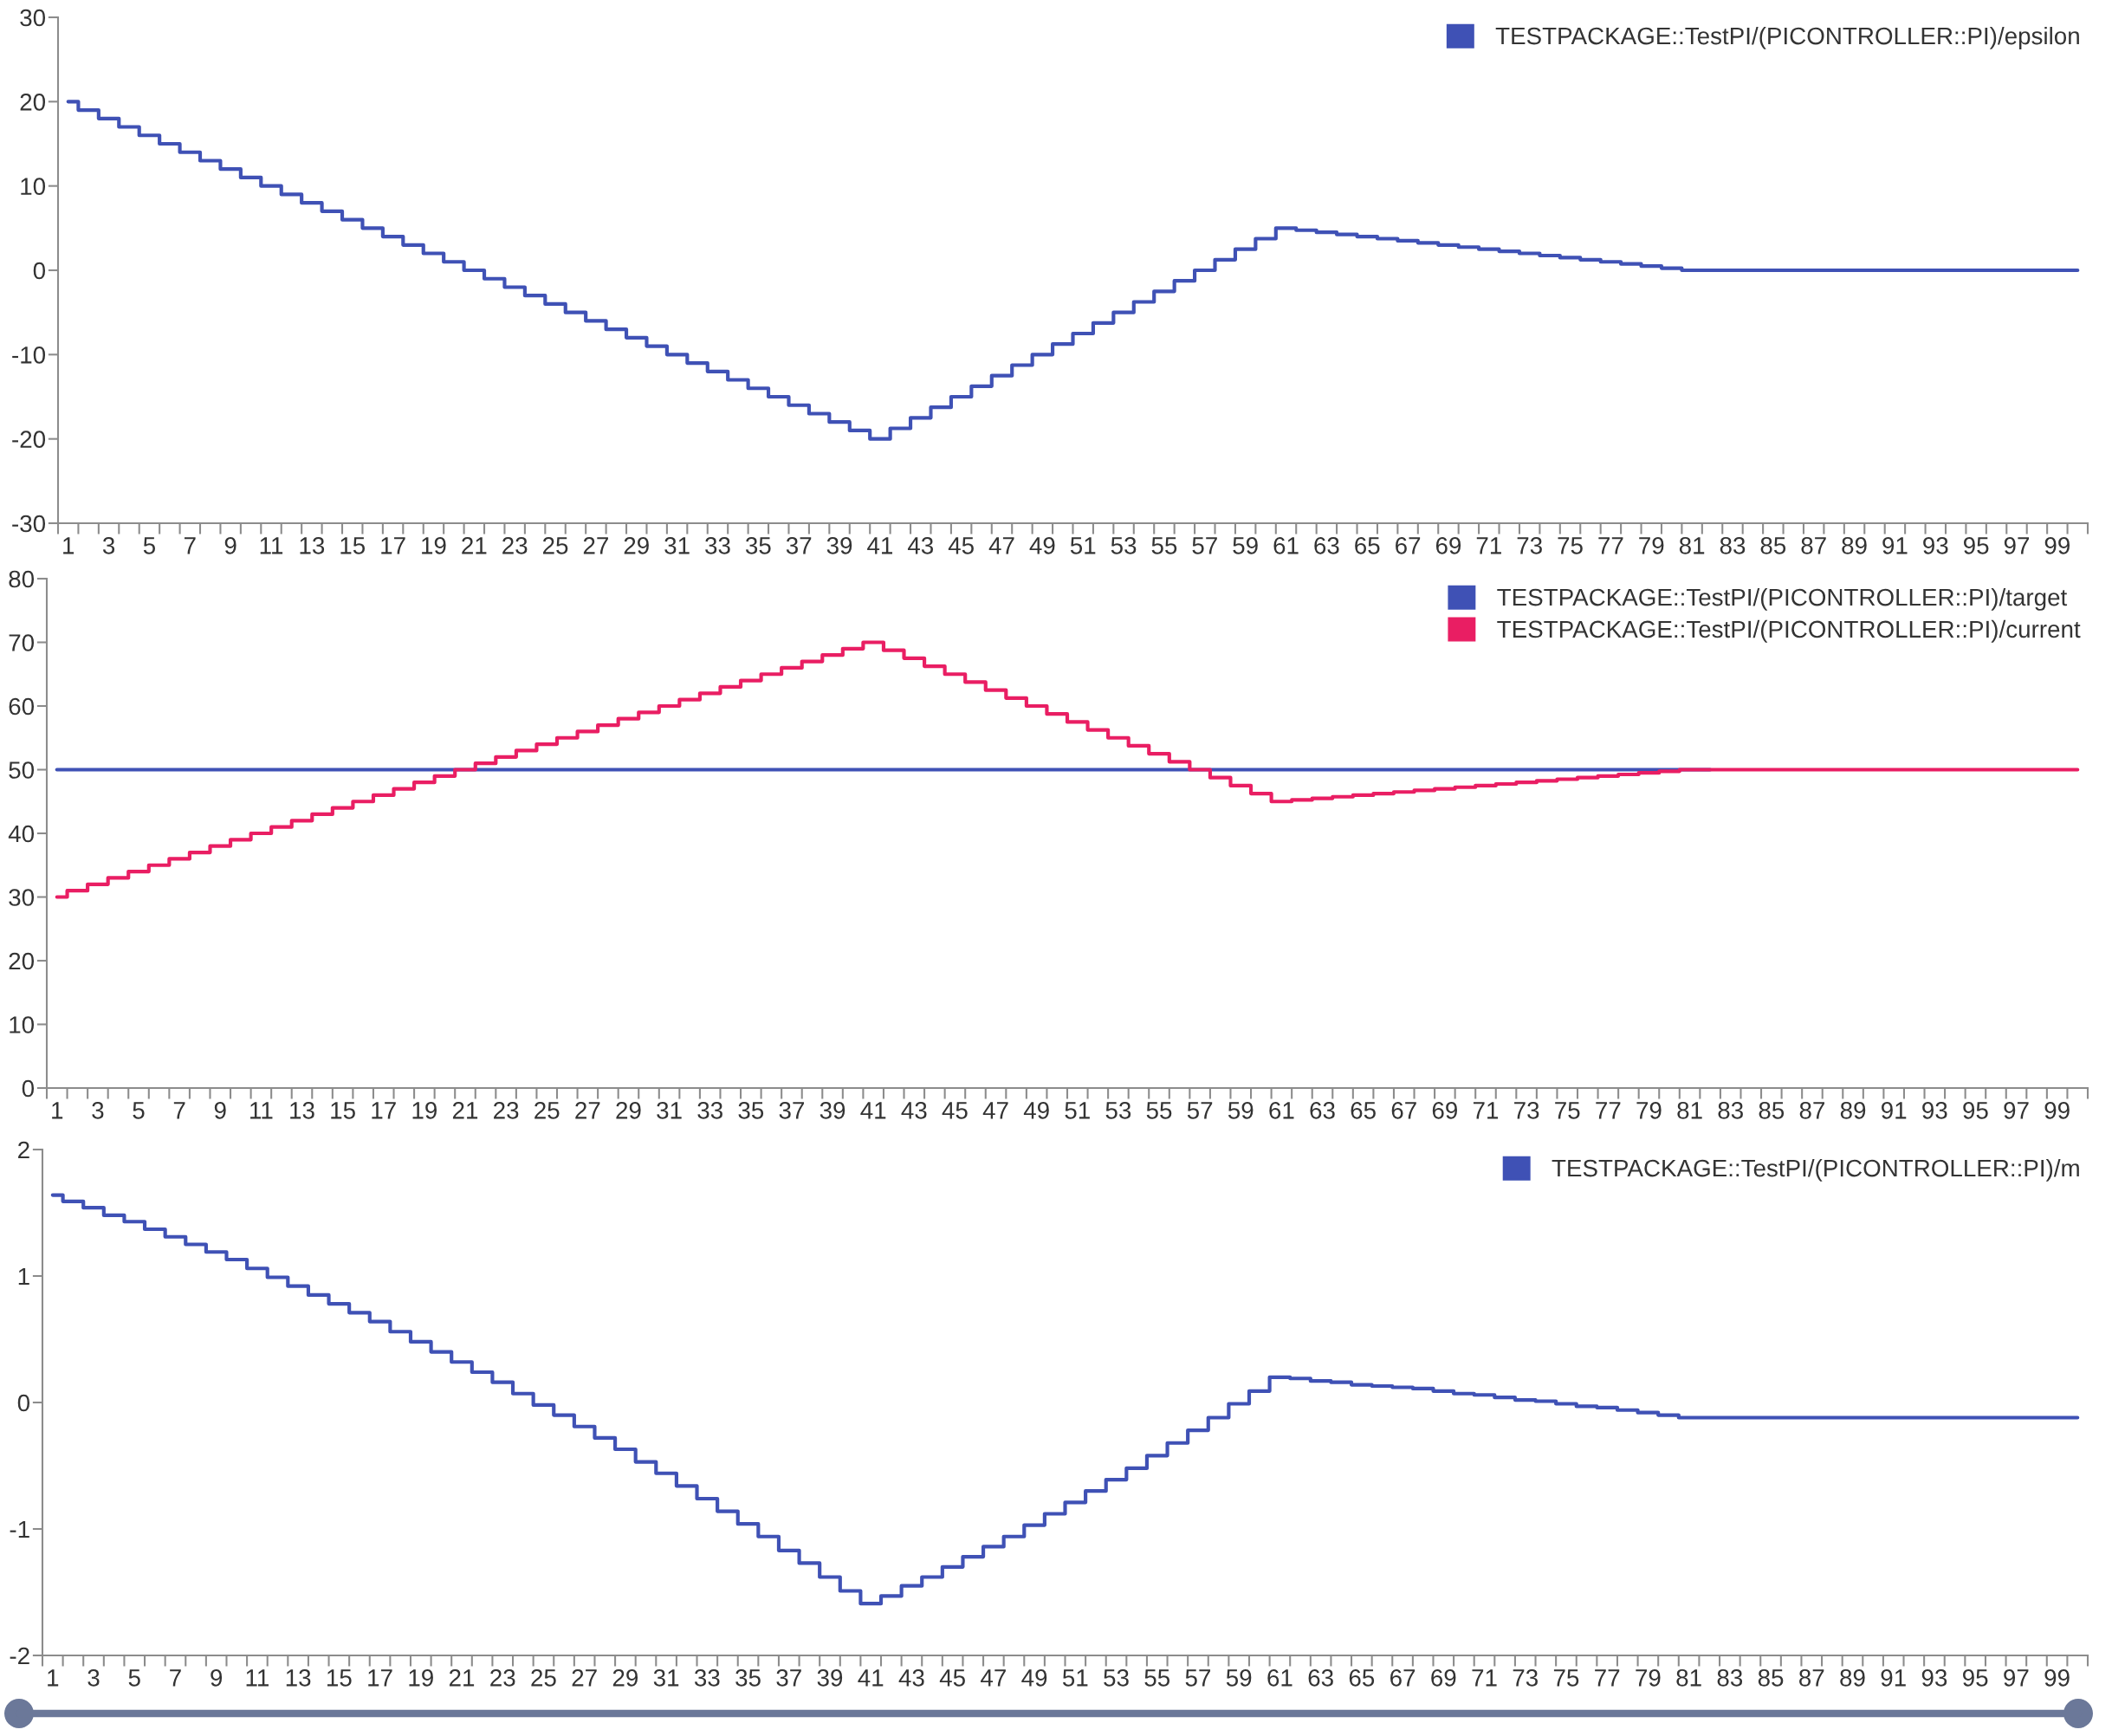 Image resolution: width=2112 pixels, height=1736 pixels. I want to click on x-tick-label: 67, so click(1408, 545).